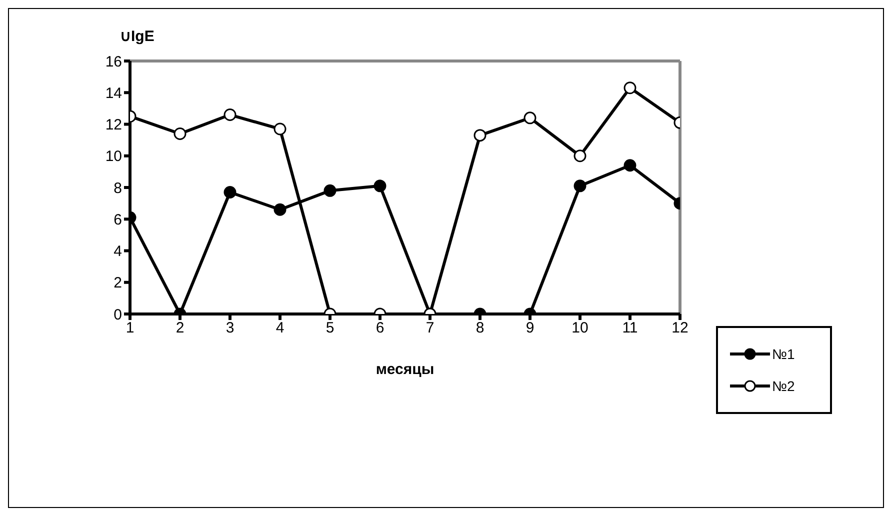 The image size is (894, 519). I want to click on y-tick-label: 10, so click(113, 157).